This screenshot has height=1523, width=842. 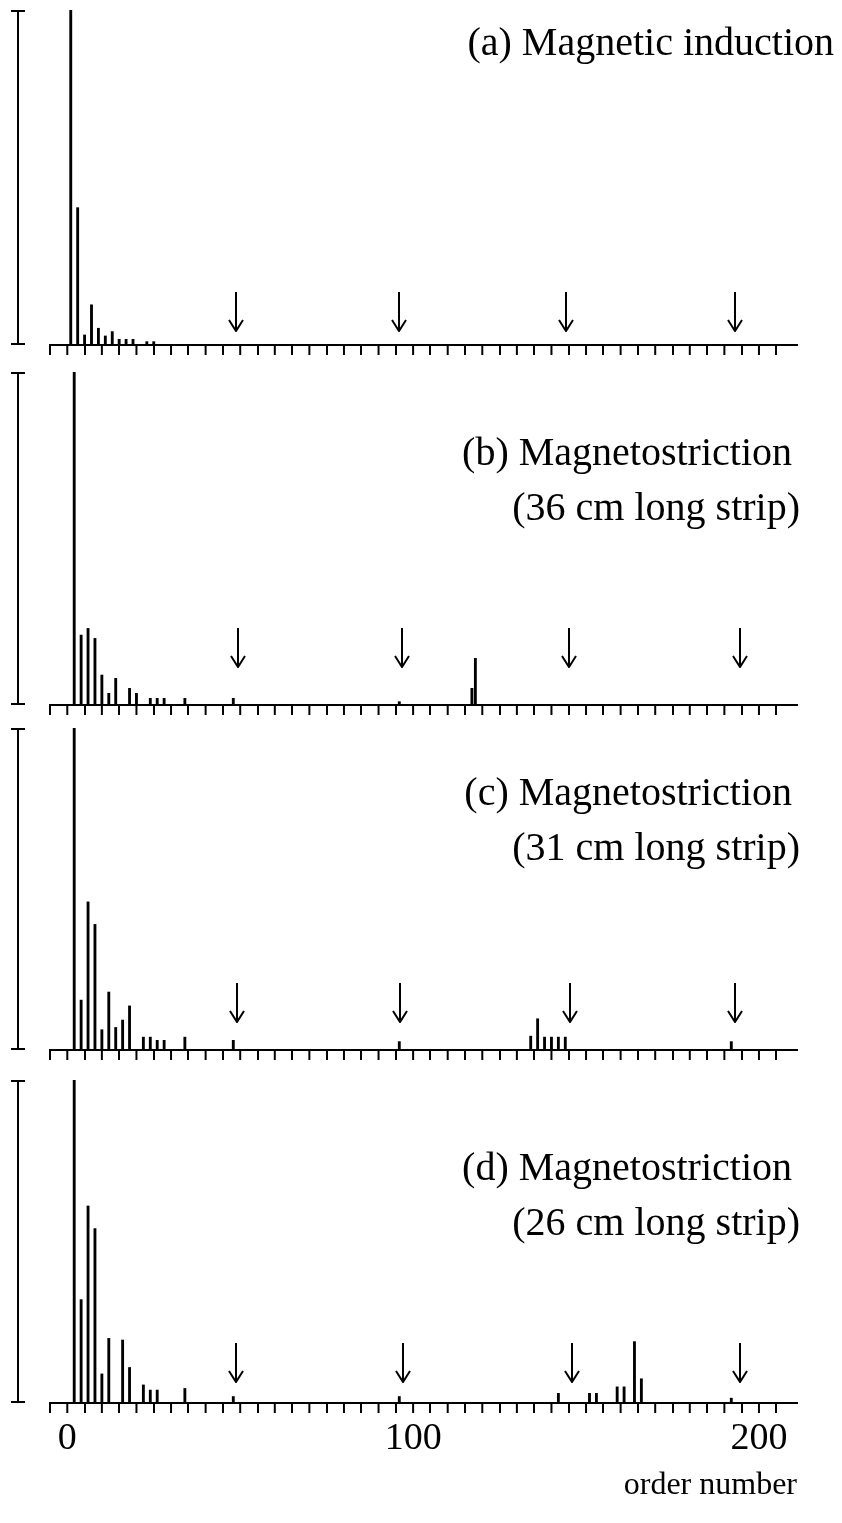 I want to click on x-tick-label: 0, so click(x=67, y=1435).